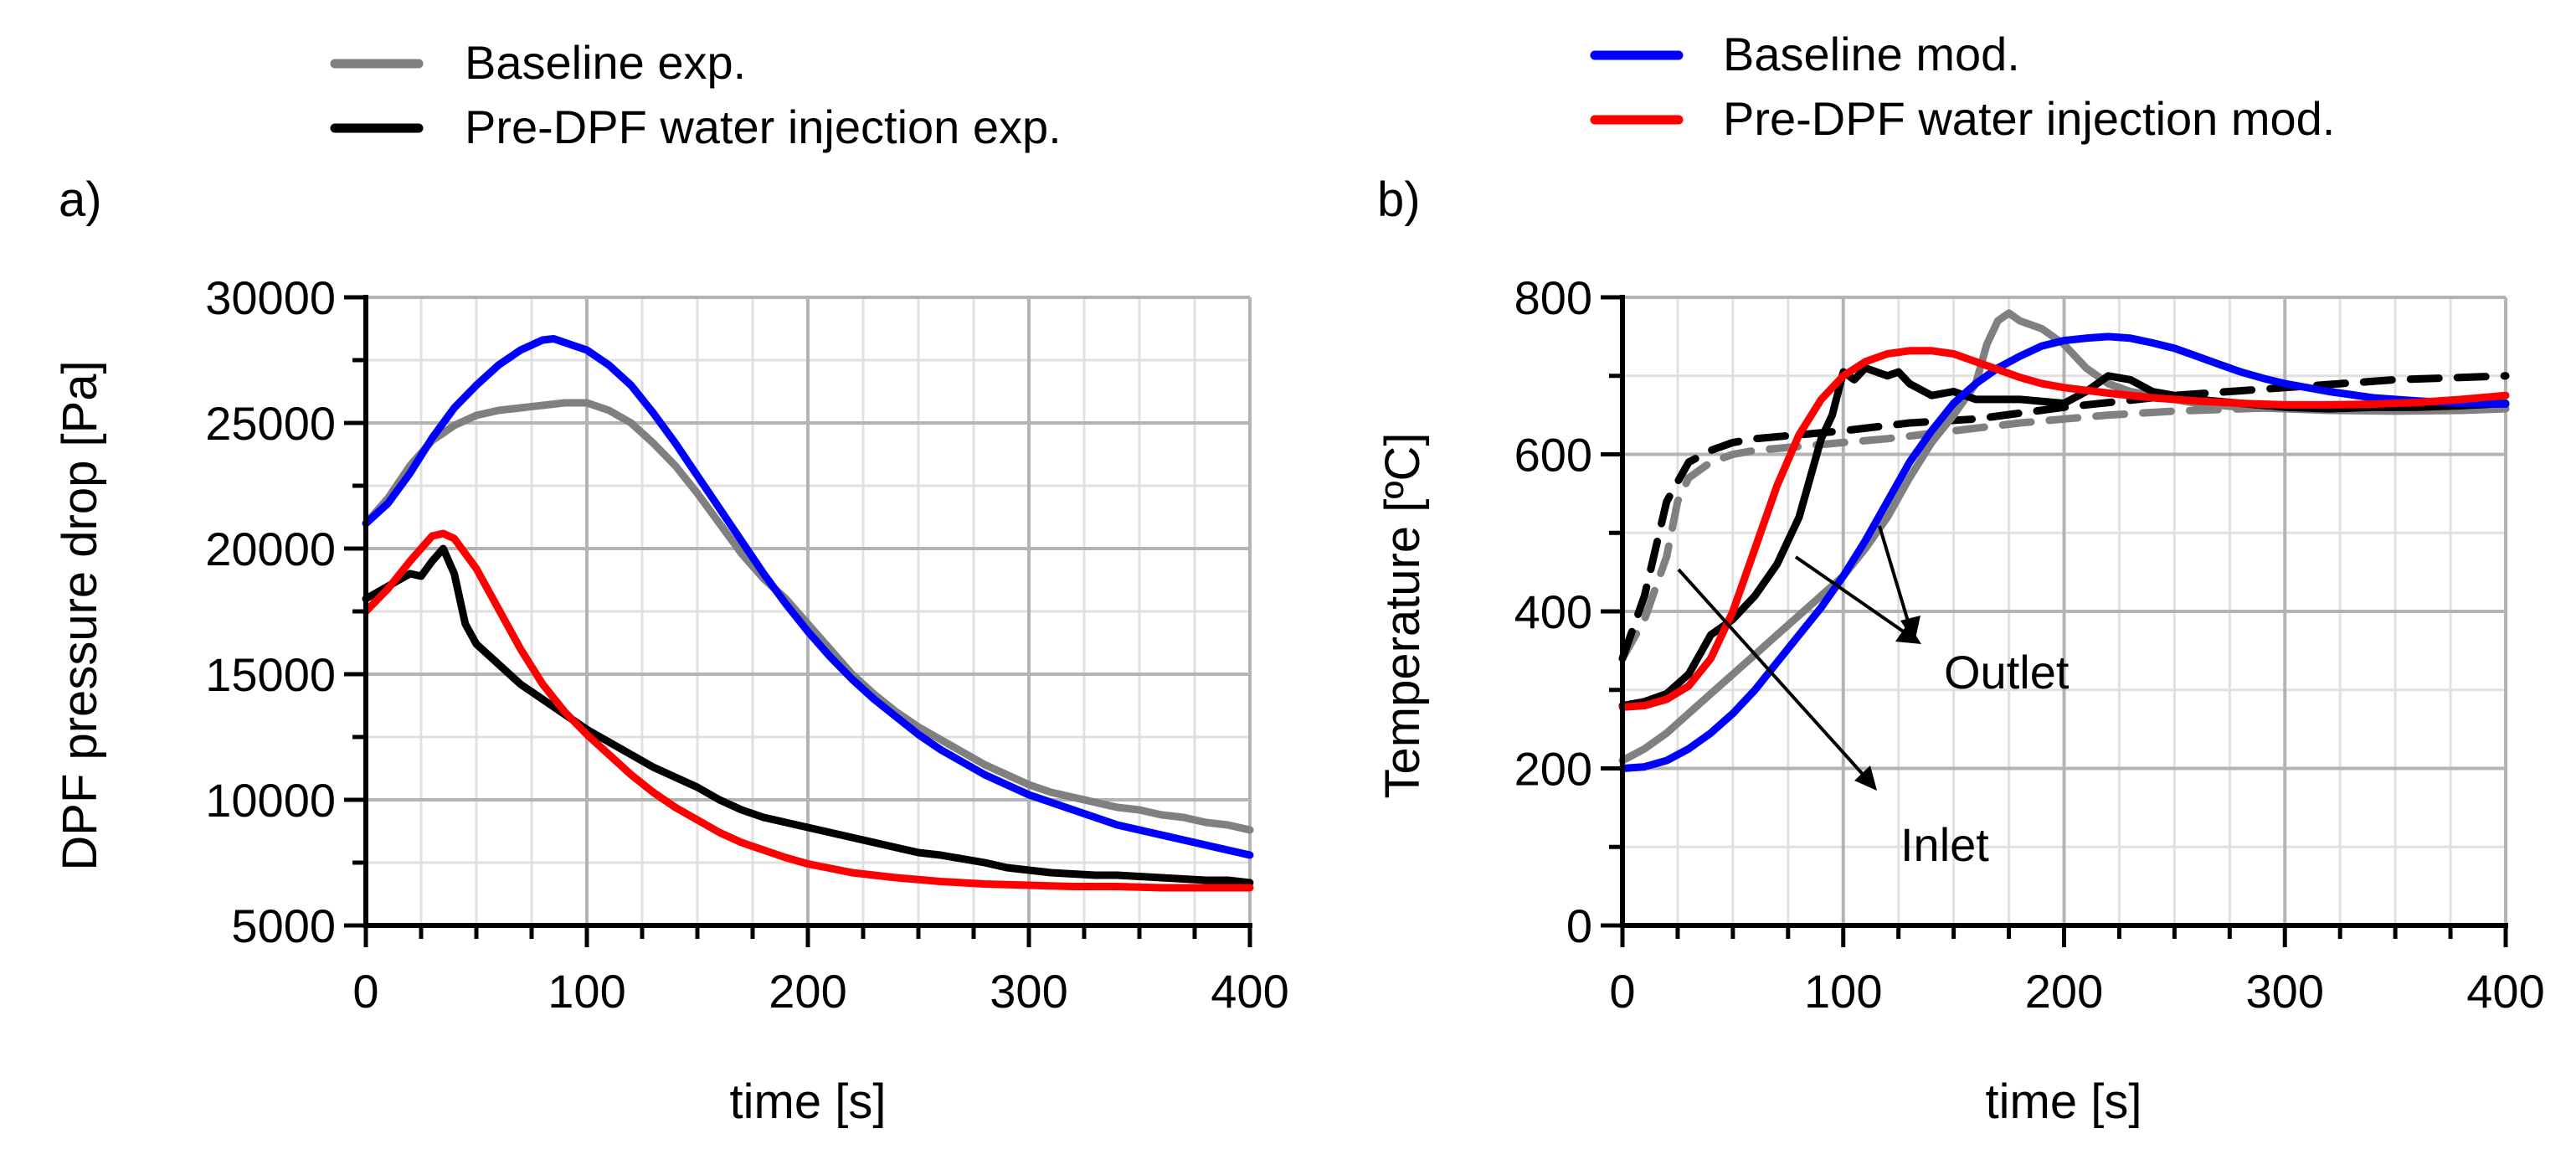  What do you see at coordinates (365, 991) in the screenshot?
I see `panel-a-x-tick-label: 0` at bounding box center [365, 991].